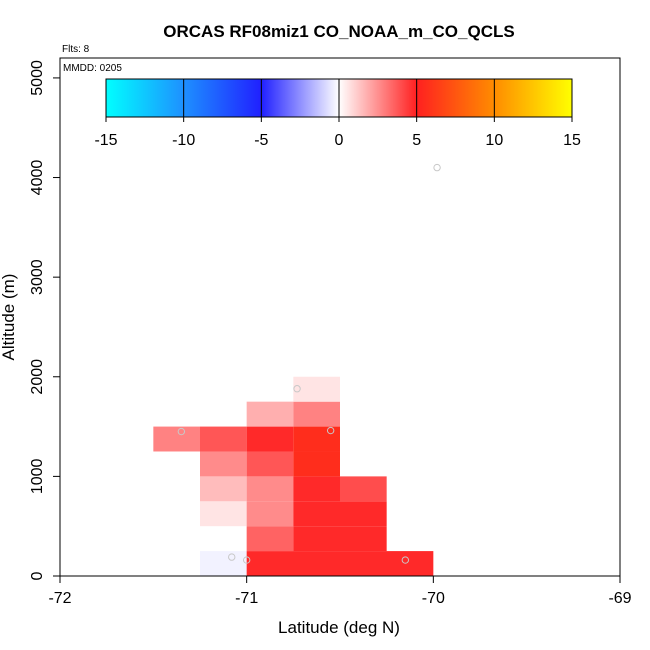 The image size is (650, 650). I want to click on y-axis-title: Altitude (m), so click(9, 317).